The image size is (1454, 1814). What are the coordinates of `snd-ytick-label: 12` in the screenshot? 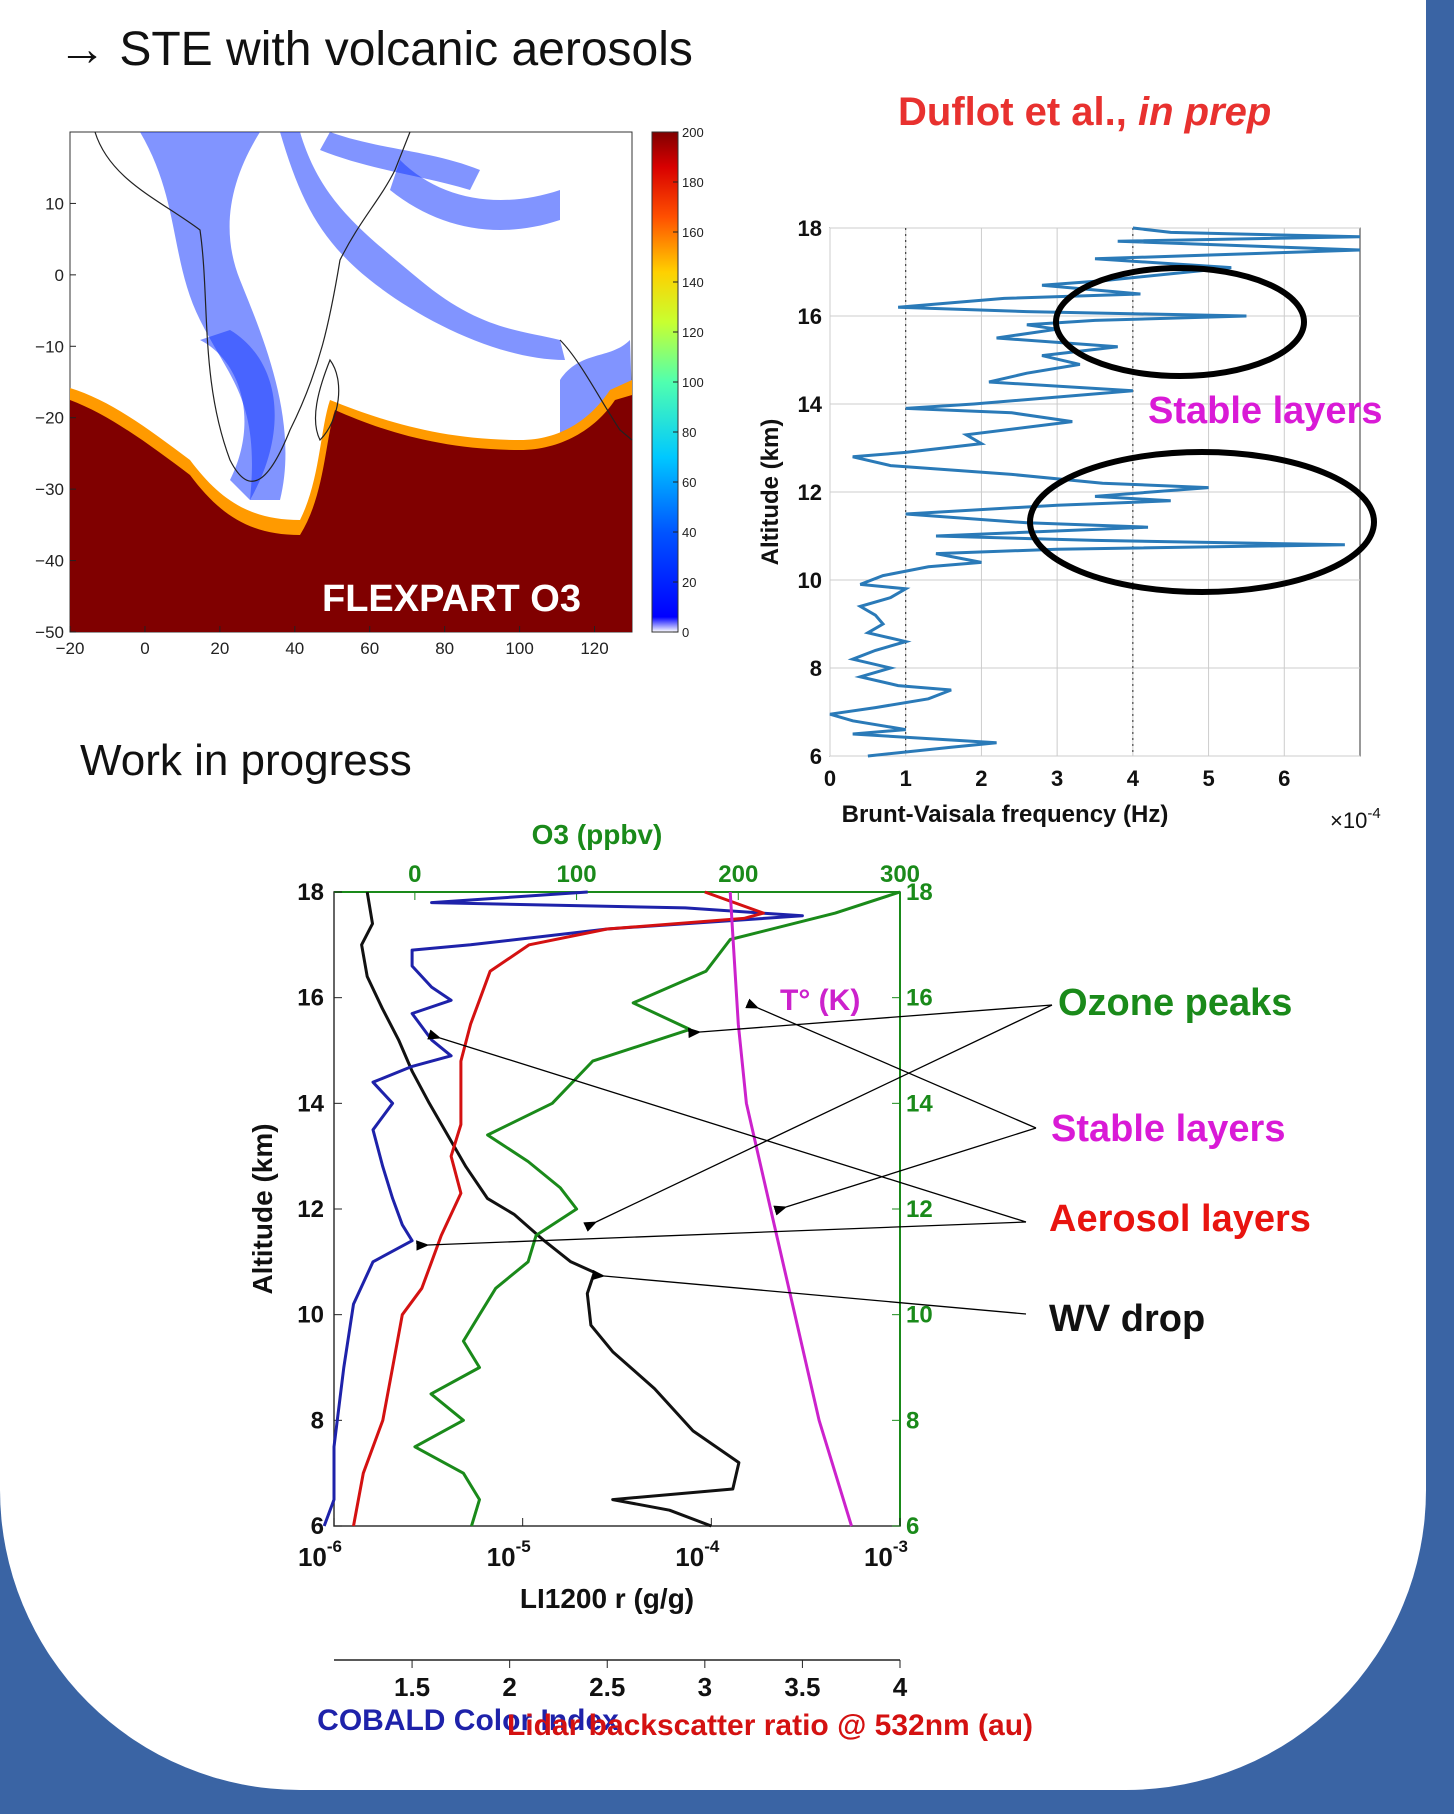 It's located at (310, 1209).